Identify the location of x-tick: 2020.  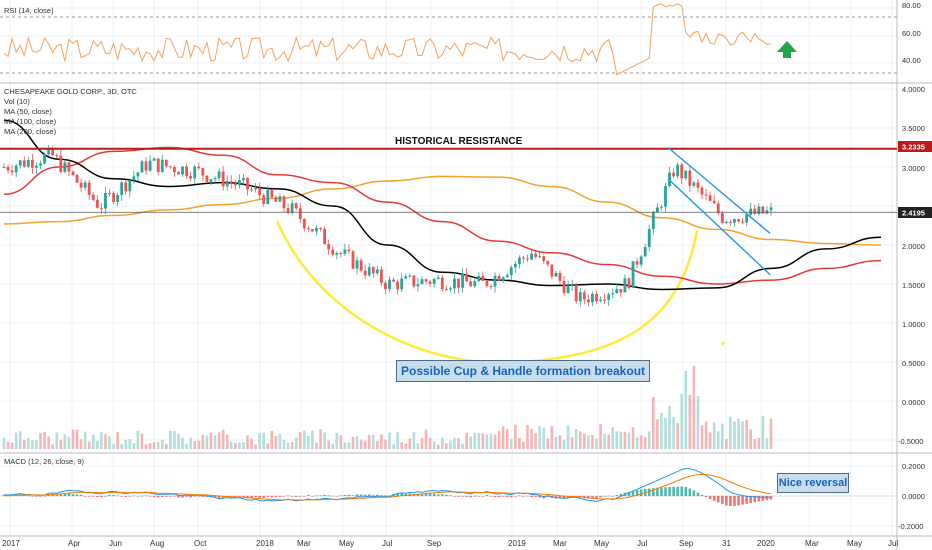
(766, 543).